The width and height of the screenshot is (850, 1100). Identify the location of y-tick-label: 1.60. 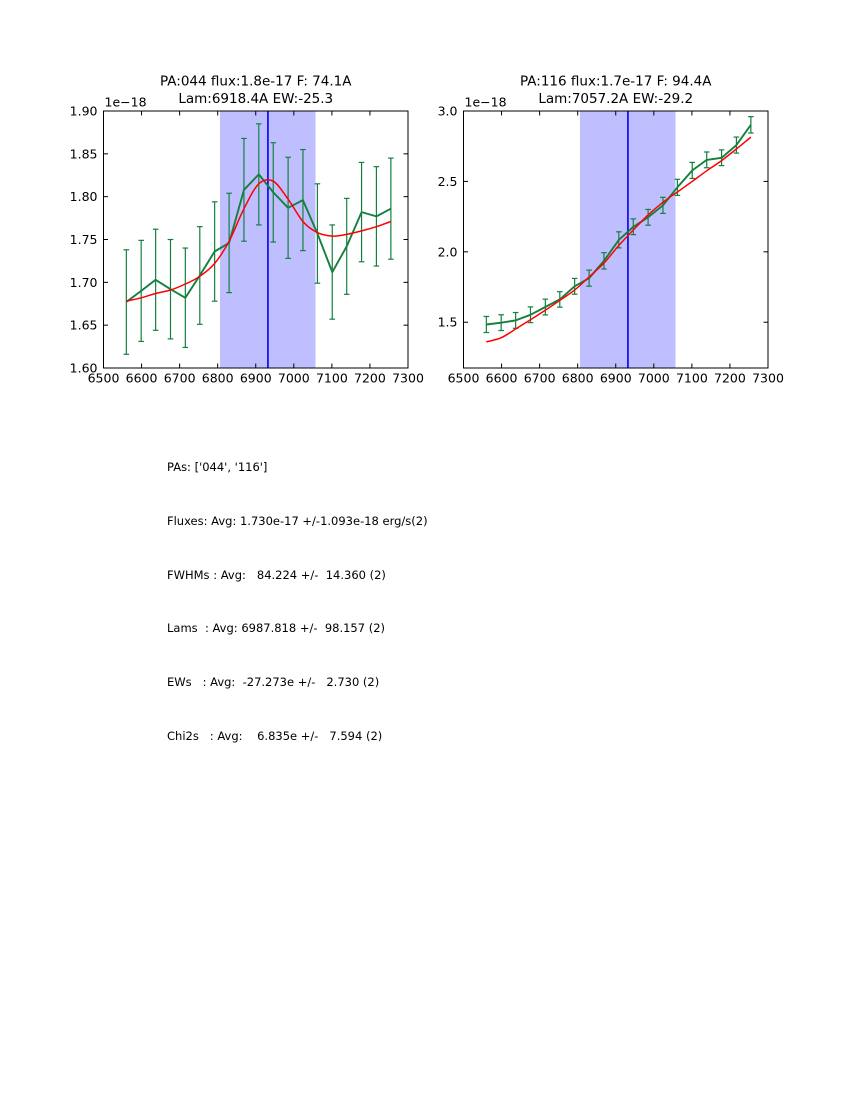
(84, 368).